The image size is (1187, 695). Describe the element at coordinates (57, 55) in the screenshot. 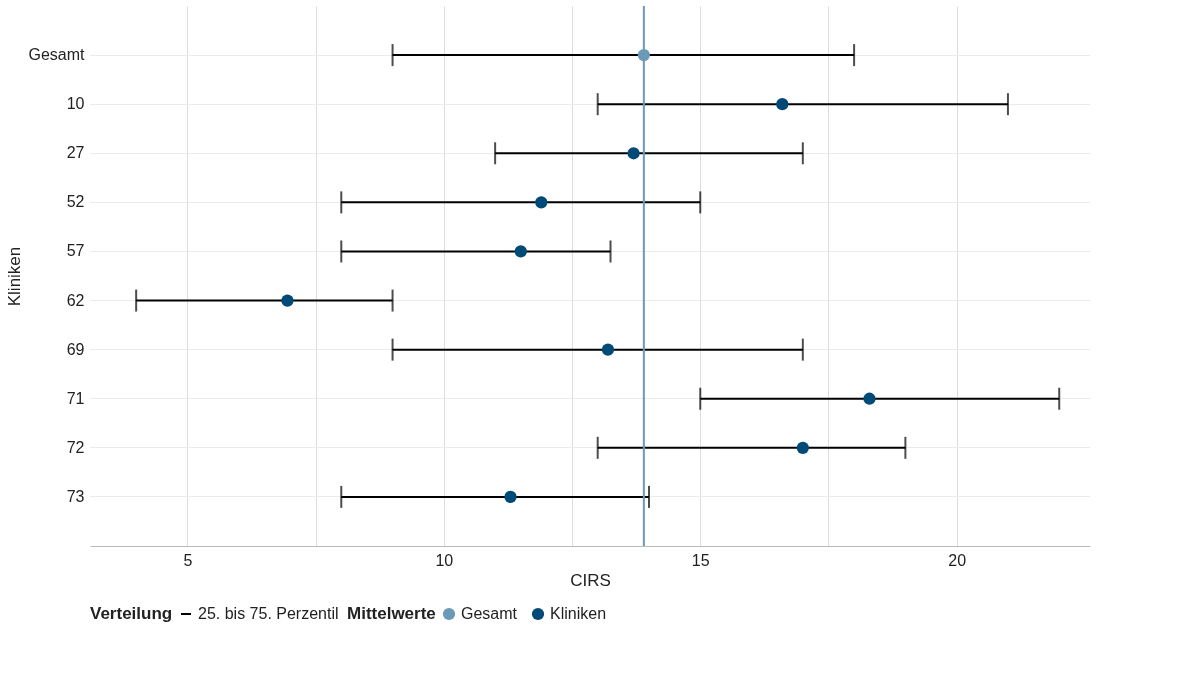

I see `y-tick-label: Gesamt` at that location.